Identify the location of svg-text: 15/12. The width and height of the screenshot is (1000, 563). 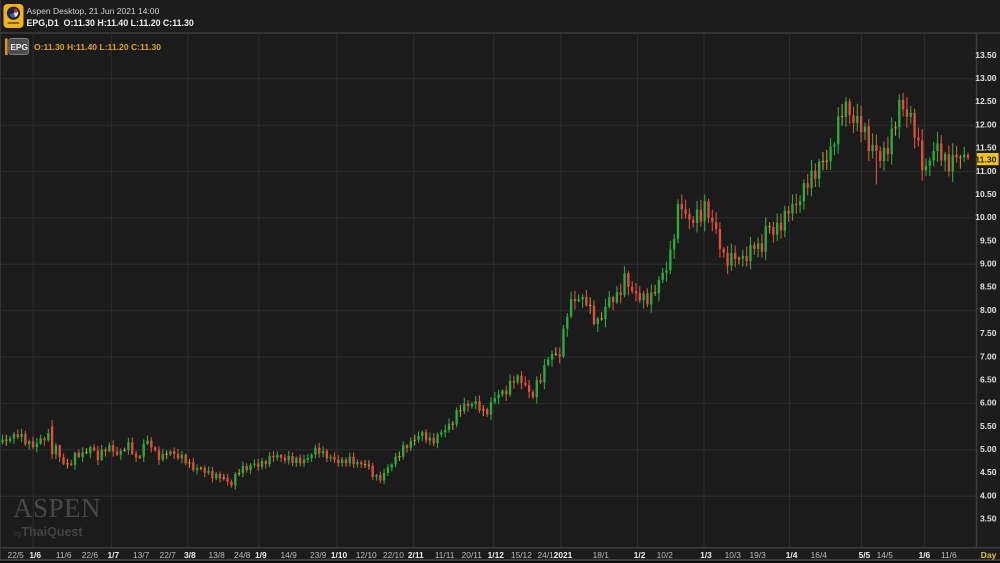
(521, 555).